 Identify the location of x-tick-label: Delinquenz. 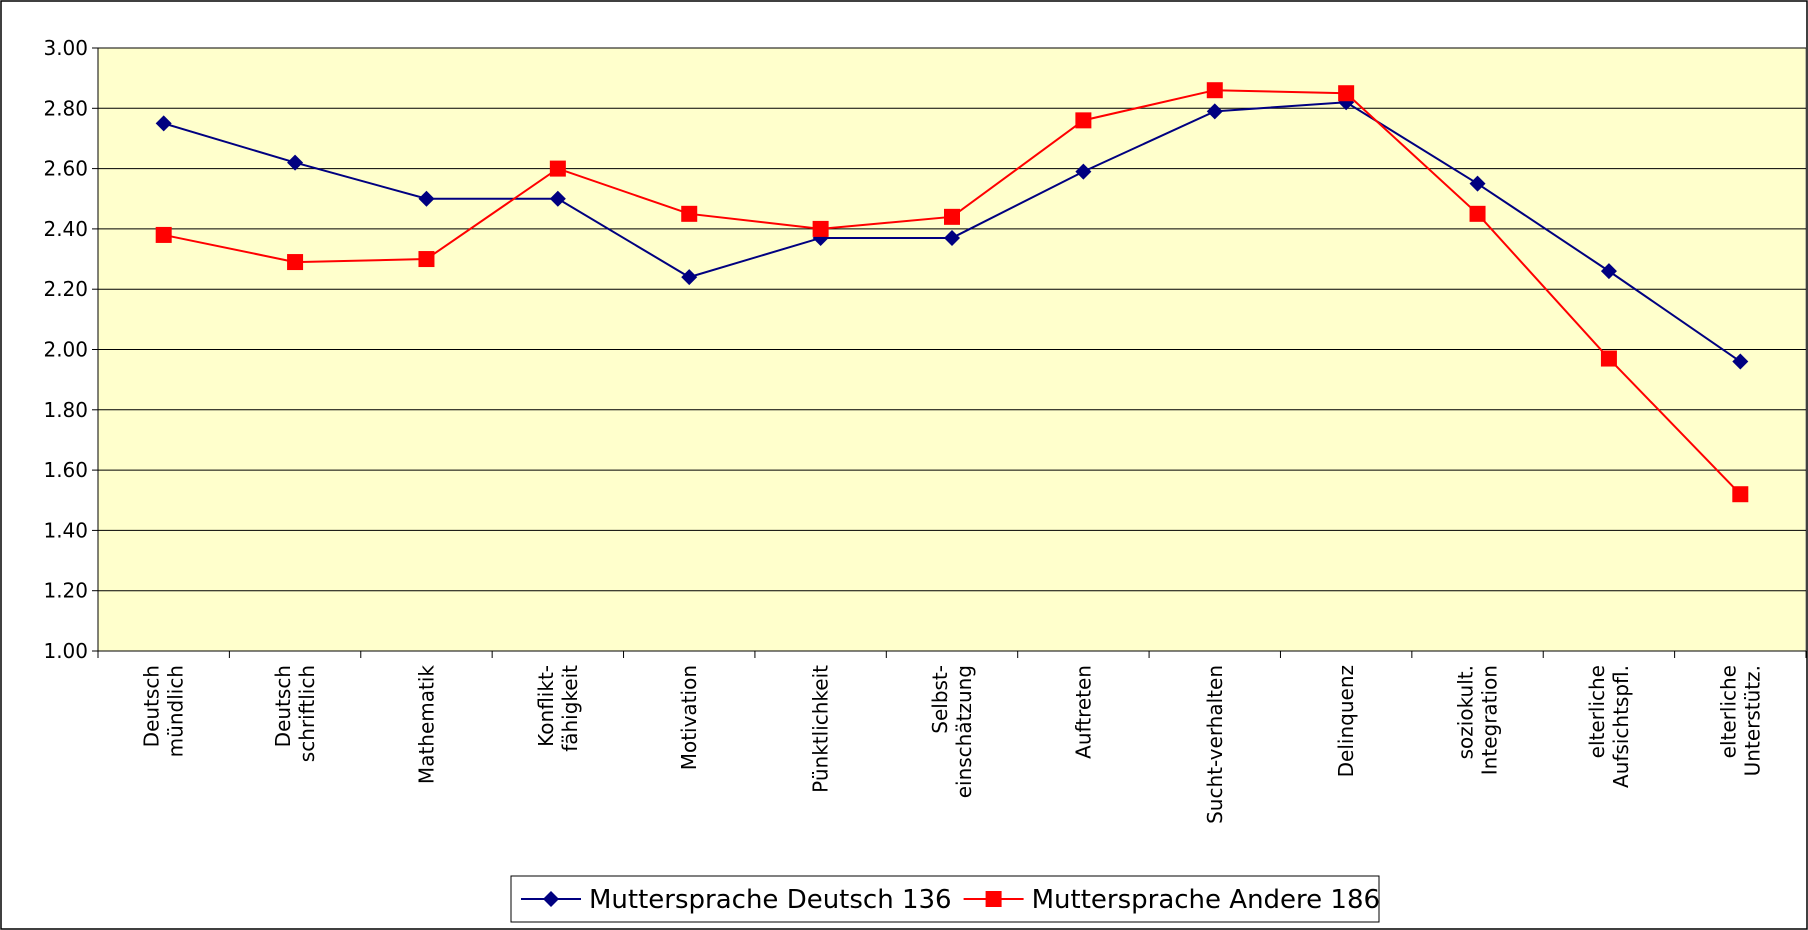
(1346, 721).